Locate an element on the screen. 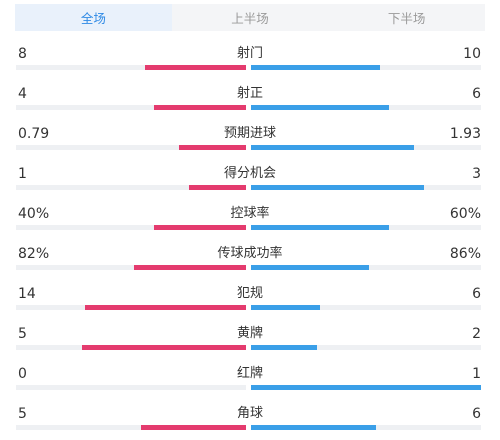  home-value: 8 is located at coordinates (22, 54).